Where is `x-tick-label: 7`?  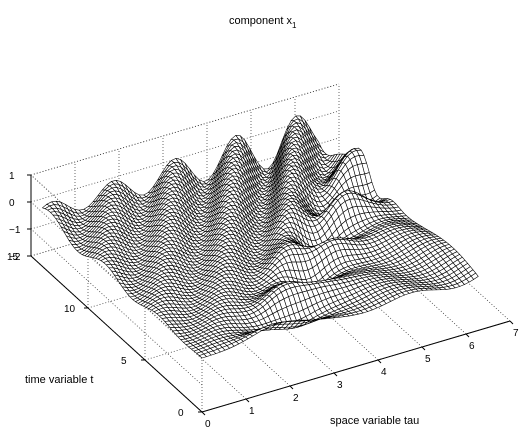
x-tick-label: 7 is located at coordinates (516, 333).